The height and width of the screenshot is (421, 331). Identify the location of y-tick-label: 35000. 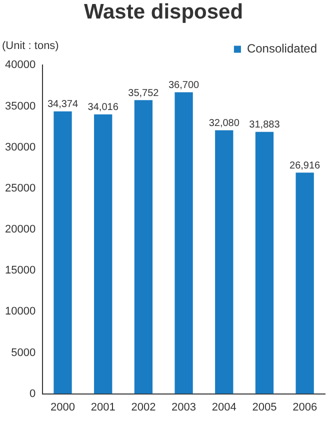
(20, 106).